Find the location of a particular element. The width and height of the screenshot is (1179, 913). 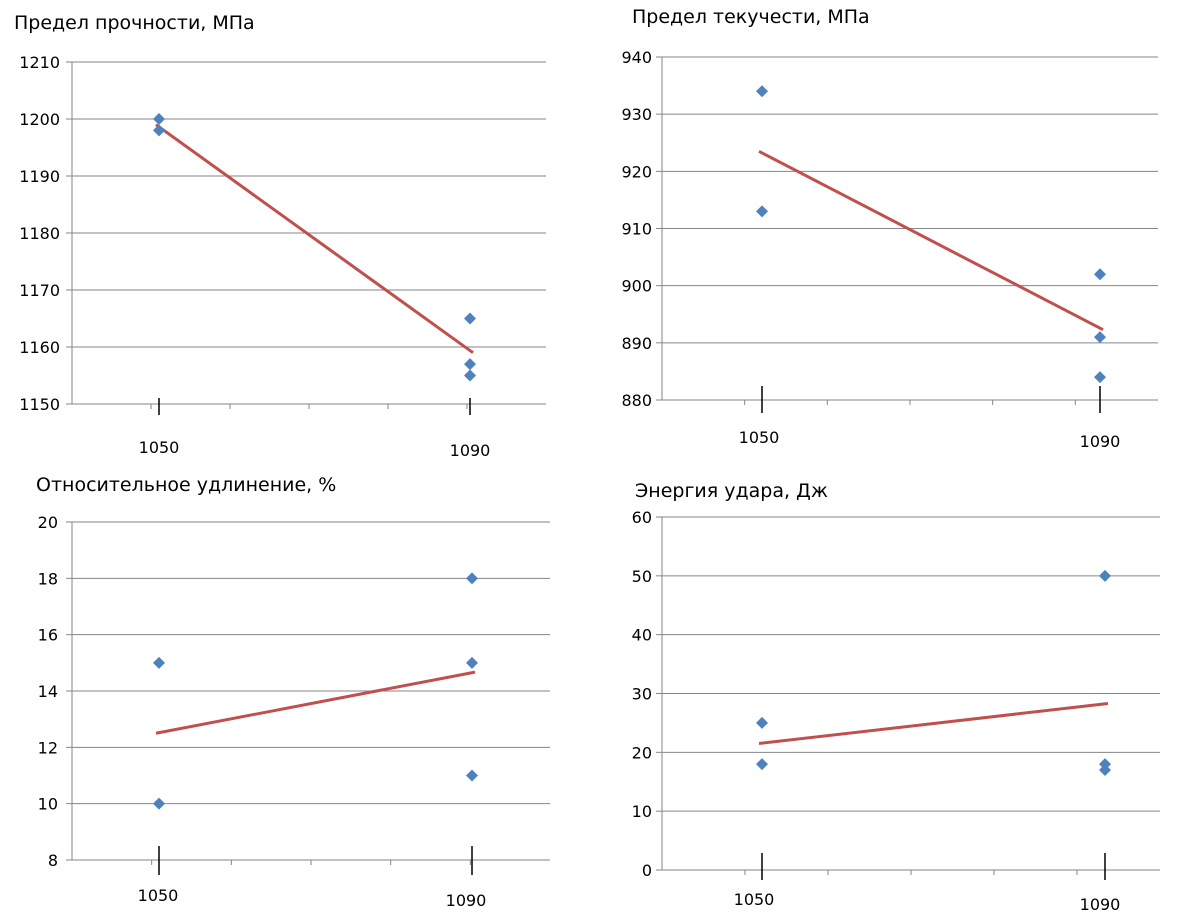

y-tick-label: 1170 is located at coordinates (39, 290).